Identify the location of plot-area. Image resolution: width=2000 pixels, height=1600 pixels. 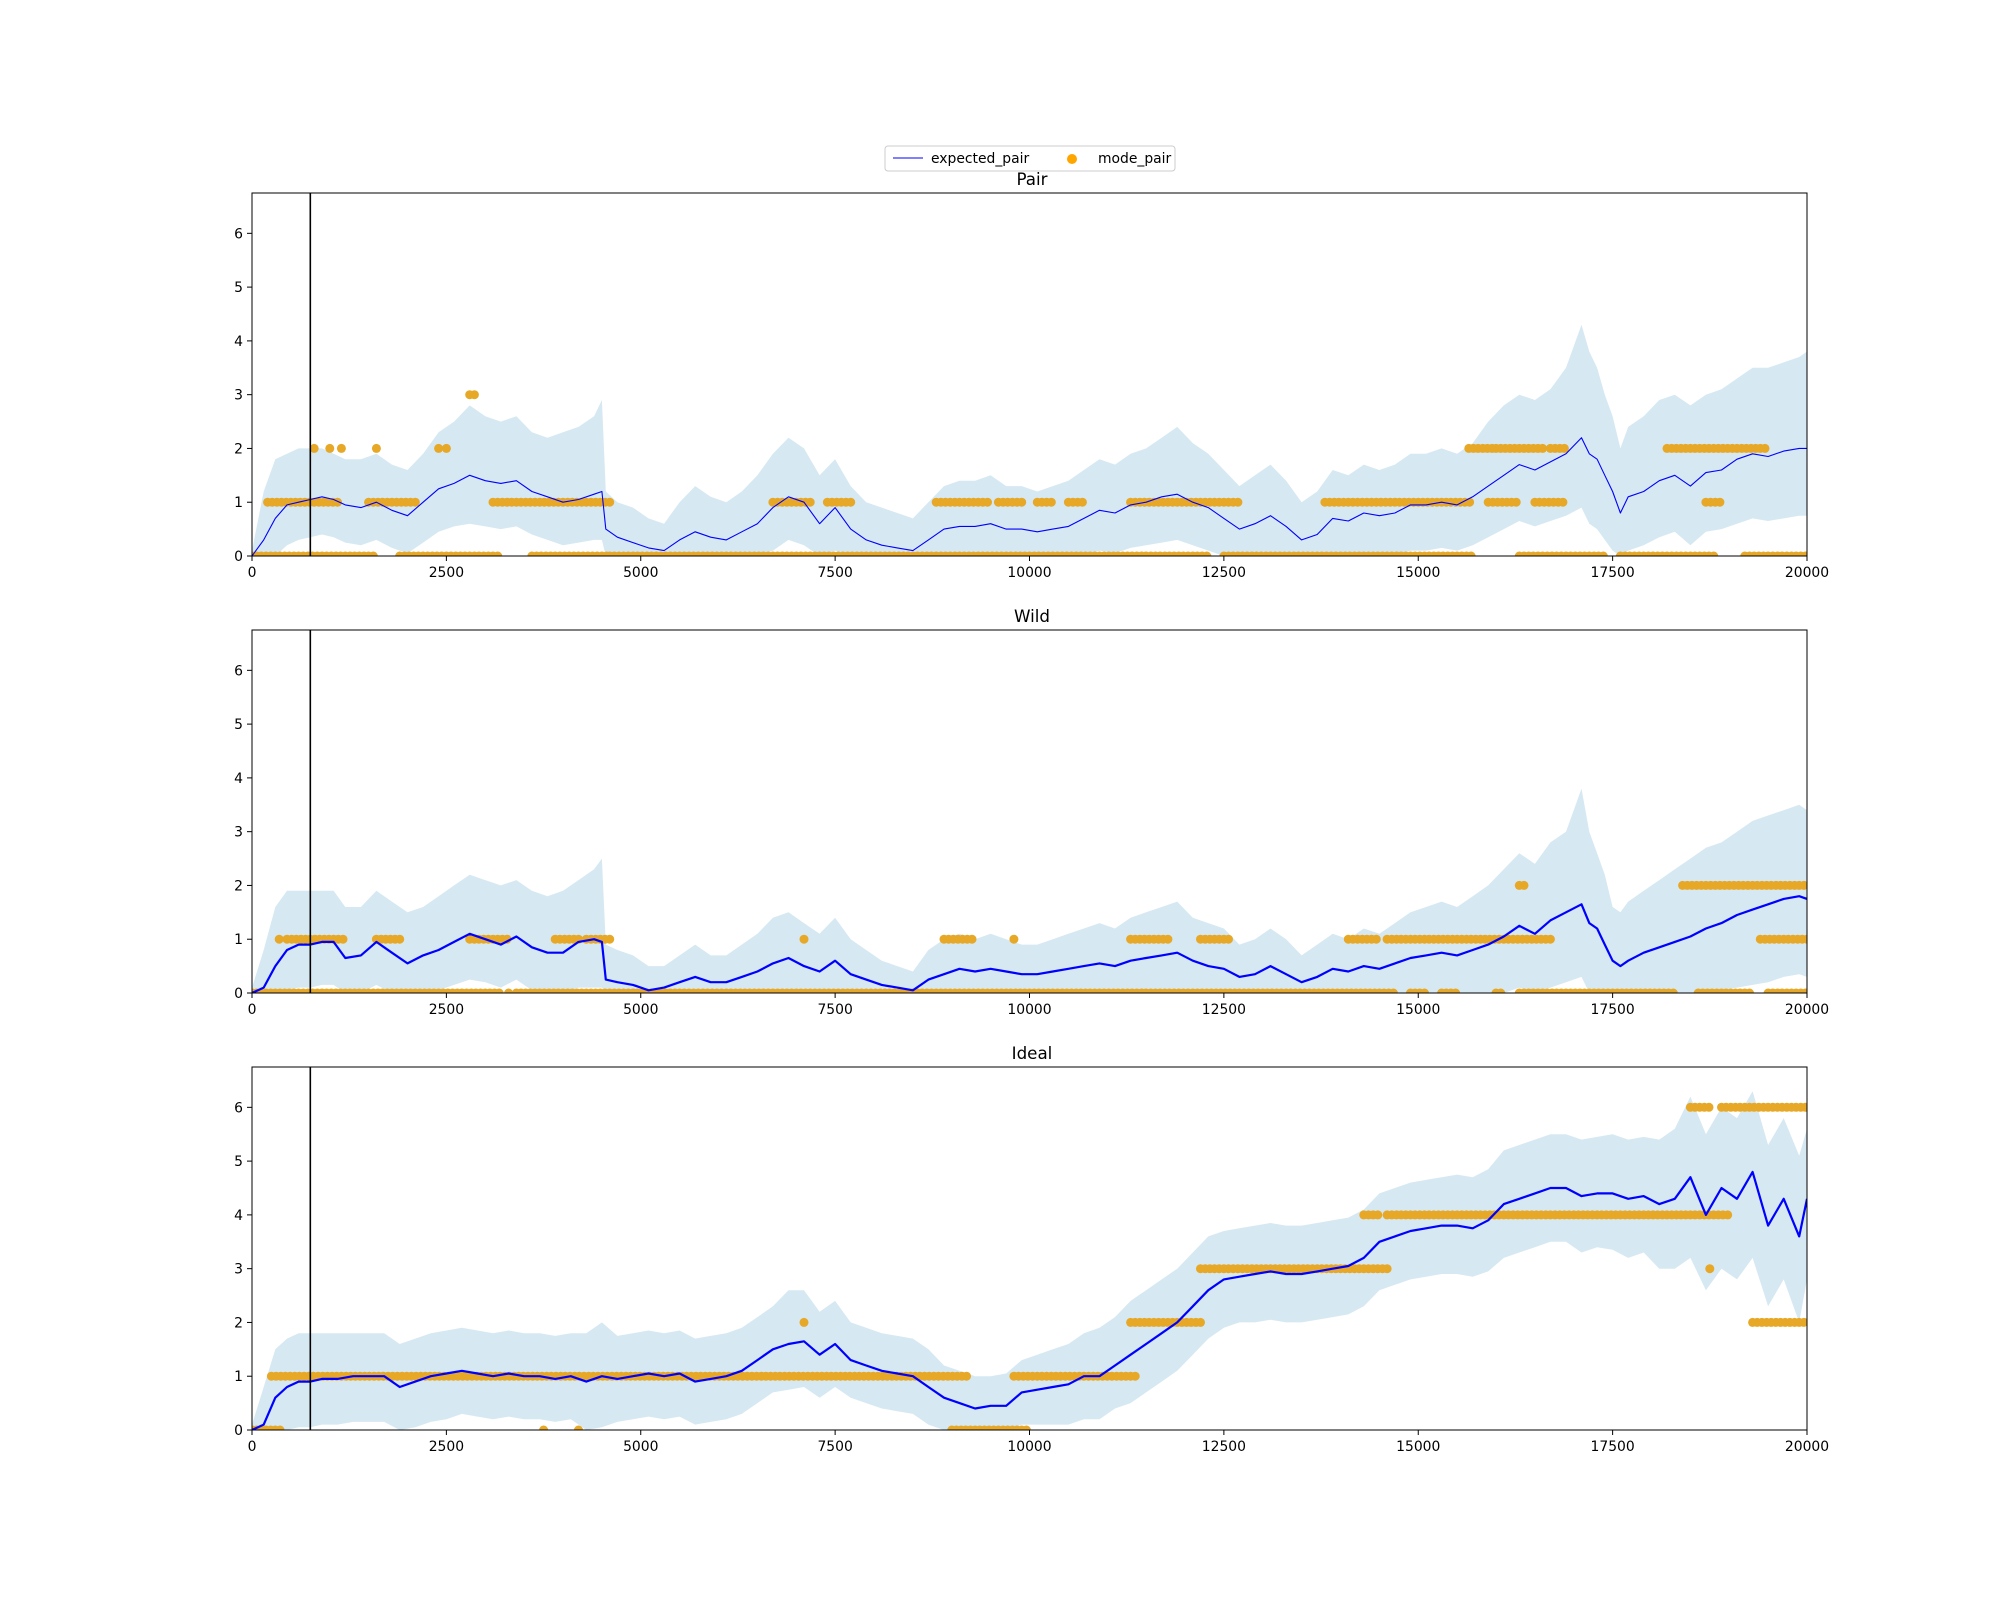
(1029, 440).